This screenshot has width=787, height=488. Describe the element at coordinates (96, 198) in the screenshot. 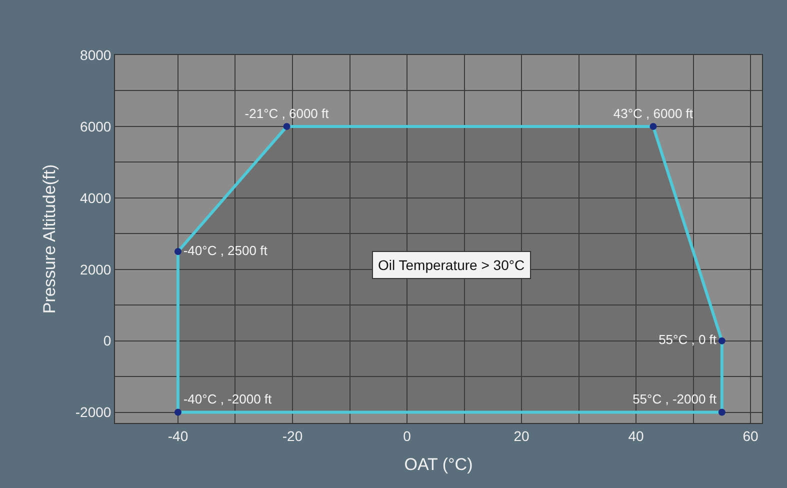

I see `y-tick-label: 4000` at that location.